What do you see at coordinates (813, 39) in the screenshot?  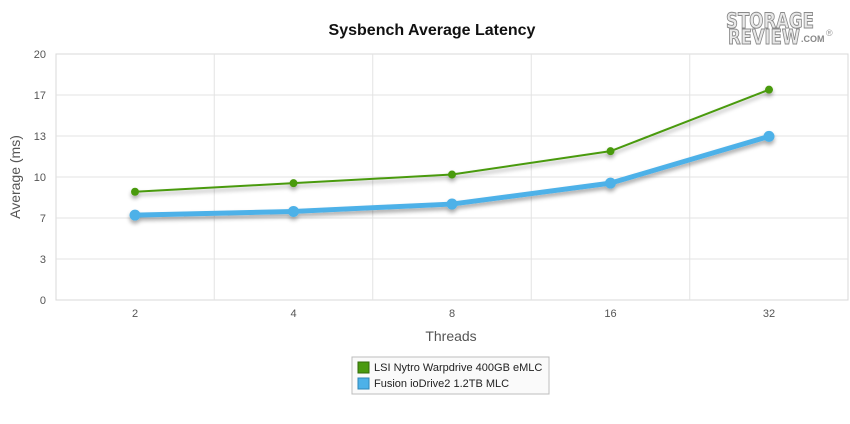 I see `logo-suffix: .COM` at bounding box center [813, 39].